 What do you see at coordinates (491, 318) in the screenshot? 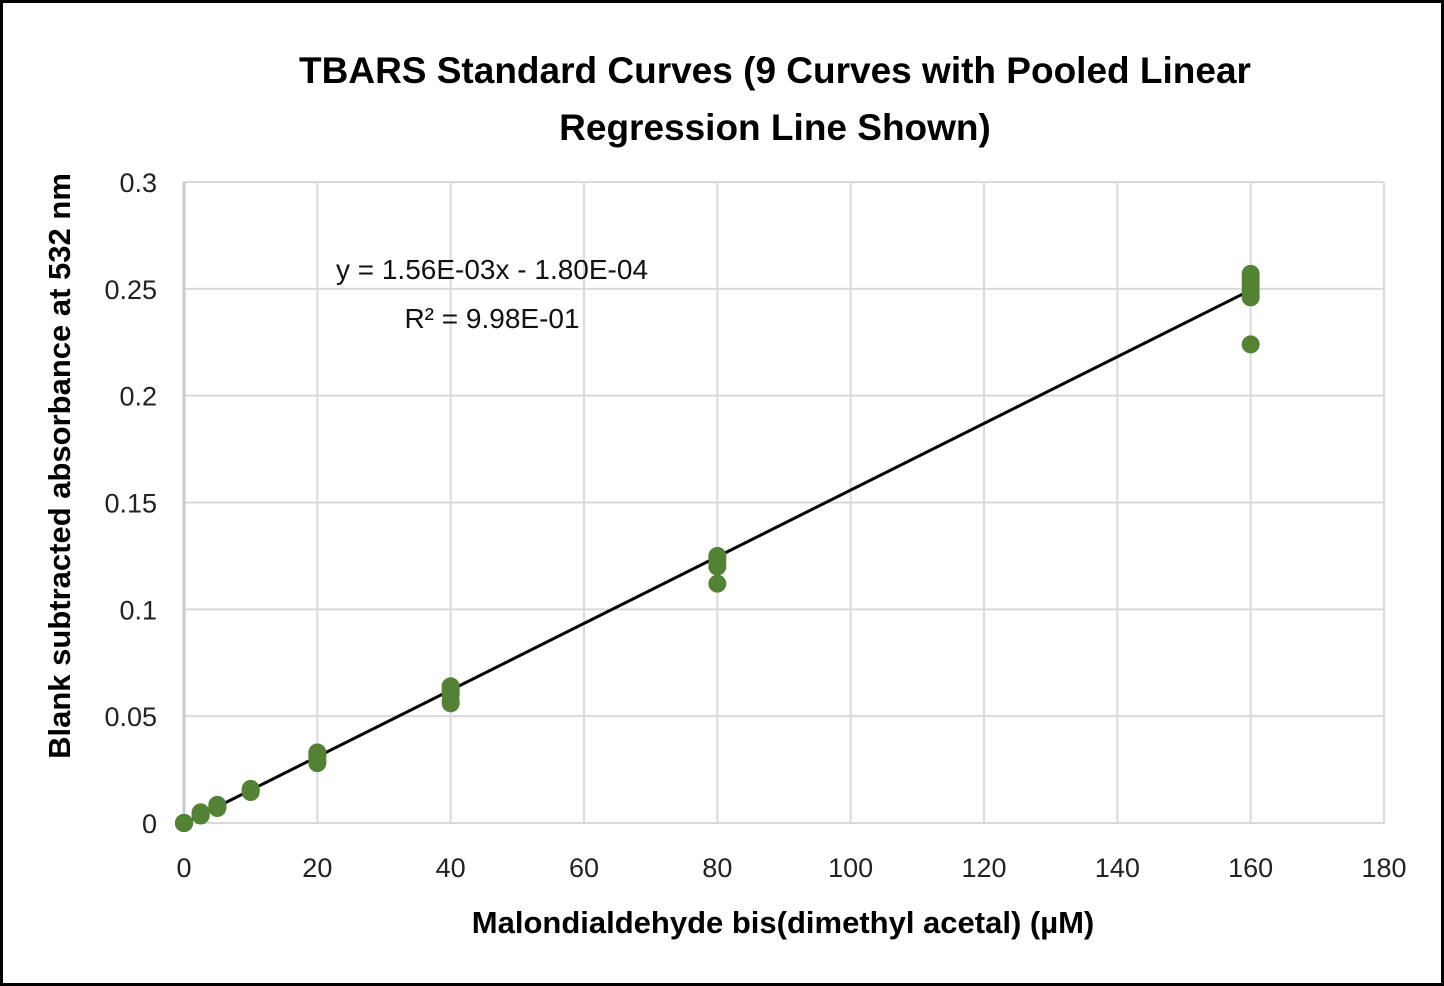
I see `r-squared-label: R² = 9.98E-01` at bounding box center [491, 318].